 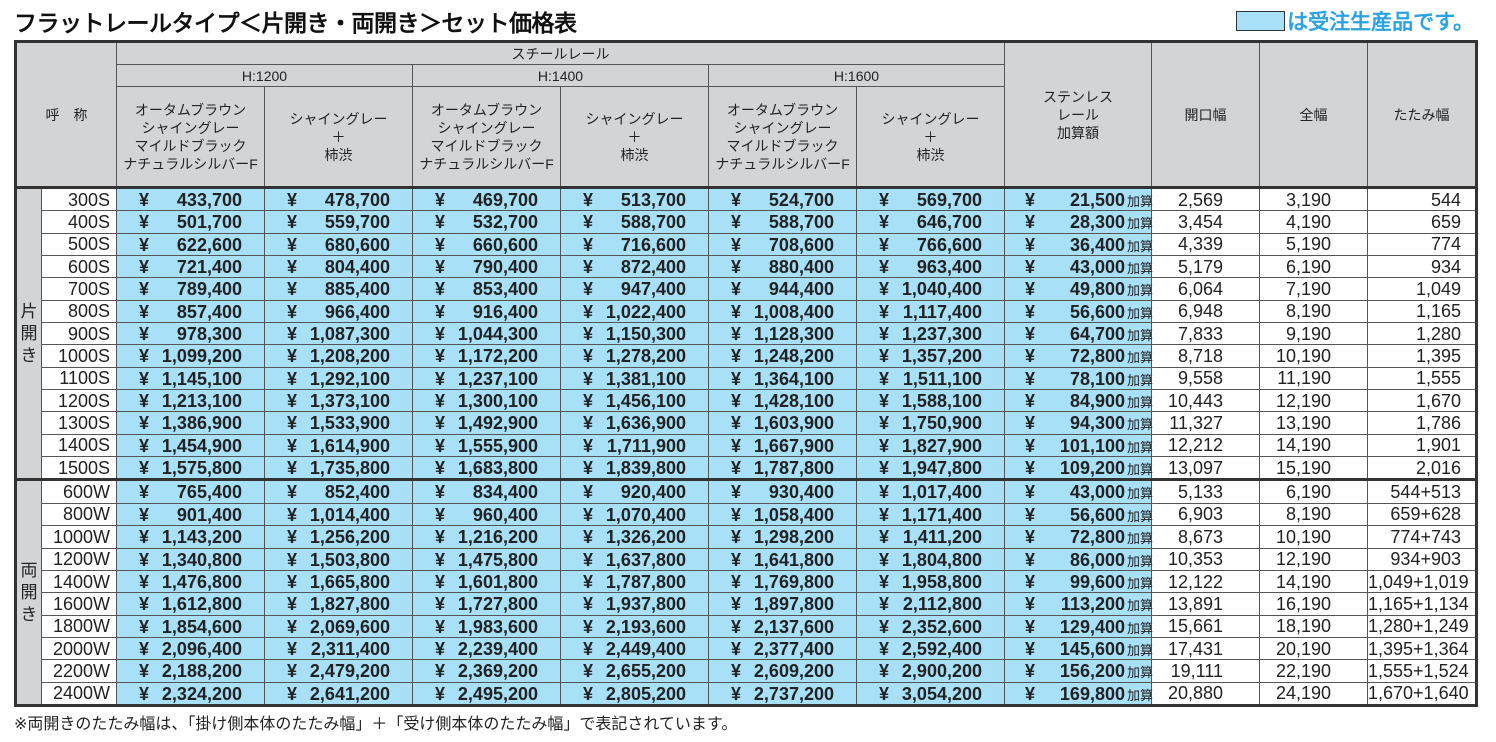 I want to click on stainless-addition-cell: ¥28,300 加算, so click(x=1079, y=222).